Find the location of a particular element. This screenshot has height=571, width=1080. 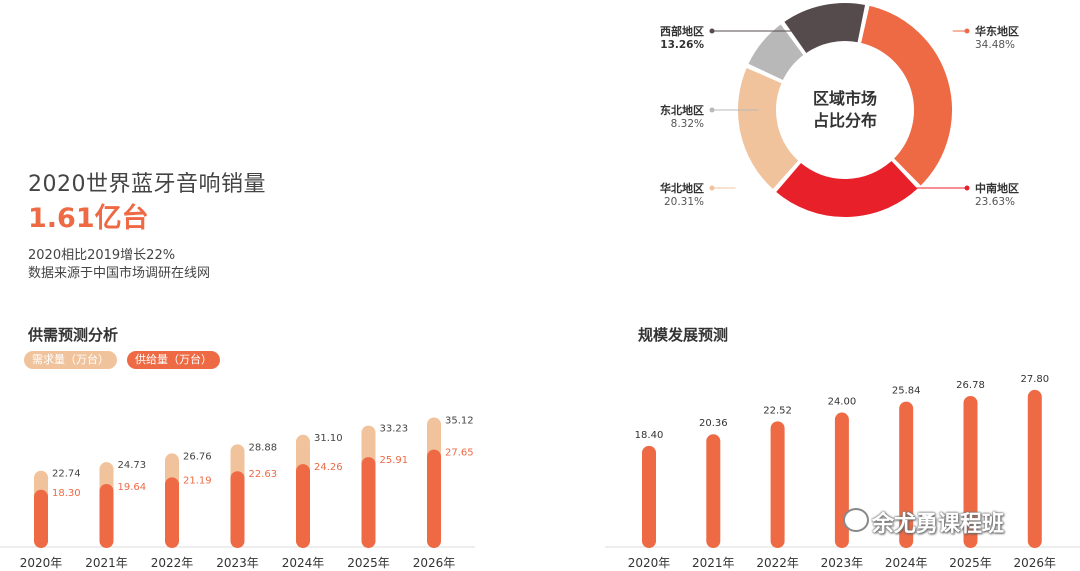

supply-tick-3: 2023年 is located at coordinates (237, 563).